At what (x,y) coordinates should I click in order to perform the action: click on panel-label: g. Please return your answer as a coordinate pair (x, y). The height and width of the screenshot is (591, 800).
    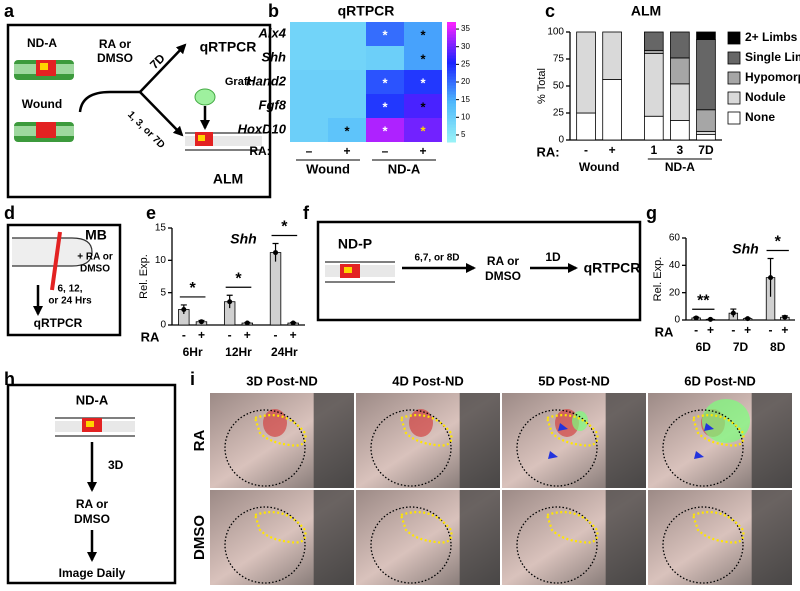
    Looking at the image, I should click on (651, 213).